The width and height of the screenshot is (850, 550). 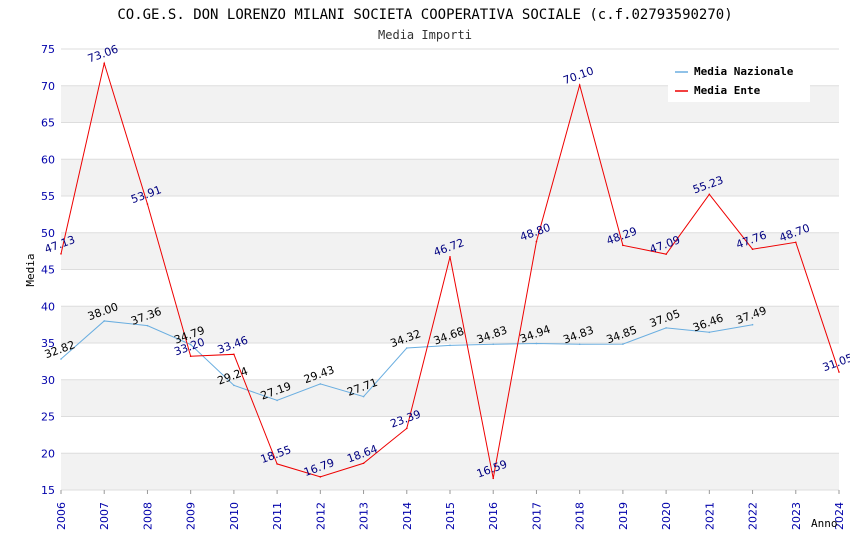 What do you see at coordinates (580, 516) in the screenshot?
I see `x-tick-label: 2018` at bounding box center [580, 516].